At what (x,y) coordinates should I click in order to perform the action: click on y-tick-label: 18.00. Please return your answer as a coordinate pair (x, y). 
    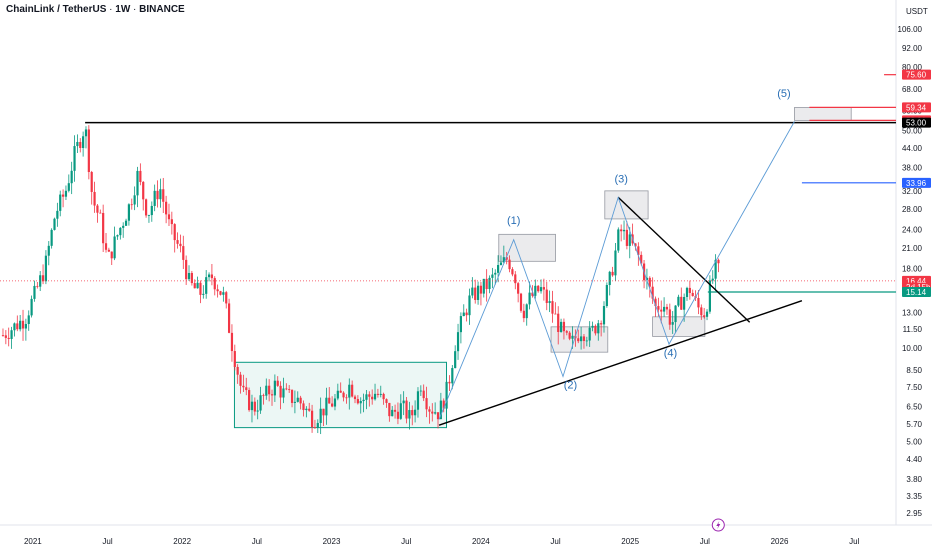
    Looking at the image, I should click on (912, 269).